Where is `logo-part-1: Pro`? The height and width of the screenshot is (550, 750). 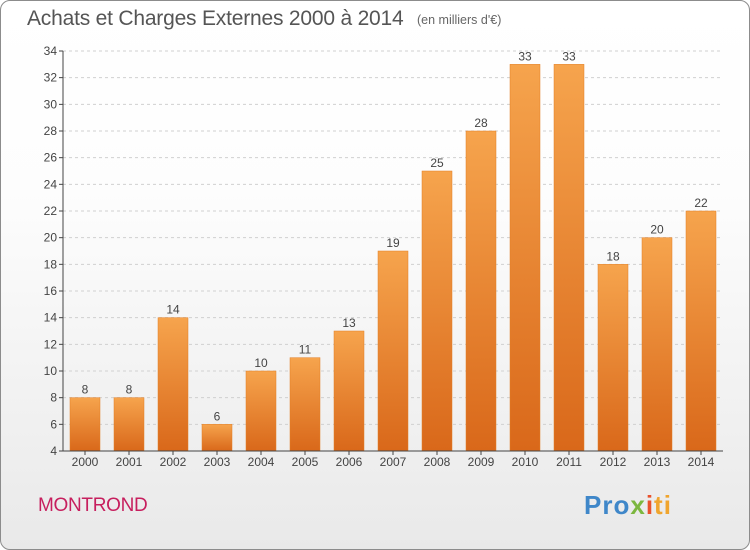 logo-part-1: Pro is located at coordinates (607, 505).